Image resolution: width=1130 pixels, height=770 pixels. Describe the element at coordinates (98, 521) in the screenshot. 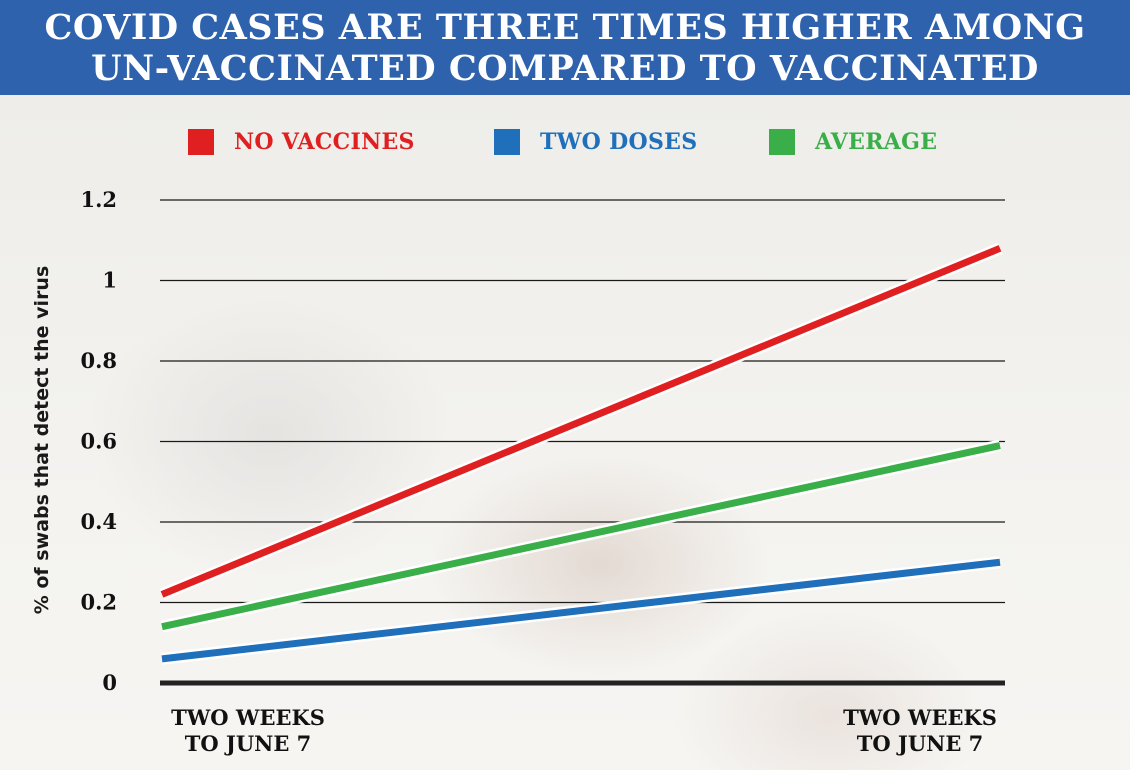

I see `y-tick-label: 0.4` at that location.